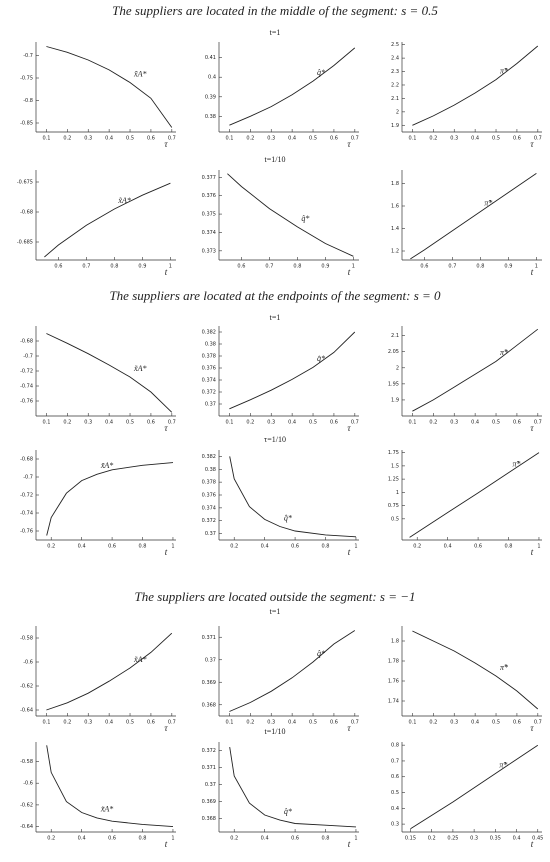 The height and width of the screenshot is (862, 550). I want to click on y-tick-label: 1.5, so click(395, 466).